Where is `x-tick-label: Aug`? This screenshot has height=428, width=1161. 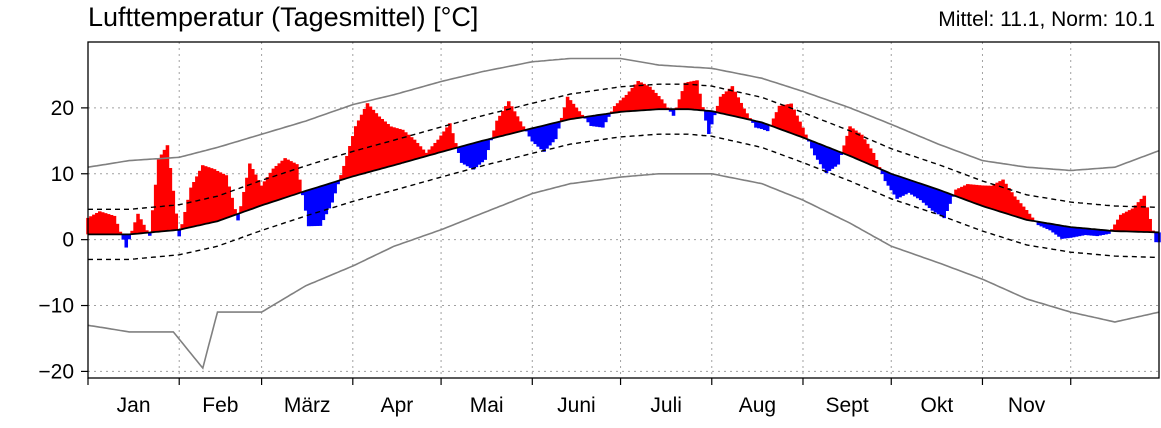 x-tick-label: Aug is located at coordinates (757, 405).